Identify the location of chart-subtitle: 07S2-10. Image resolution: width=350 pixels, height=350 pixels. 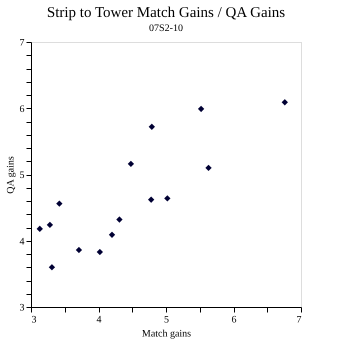
(166, 28).